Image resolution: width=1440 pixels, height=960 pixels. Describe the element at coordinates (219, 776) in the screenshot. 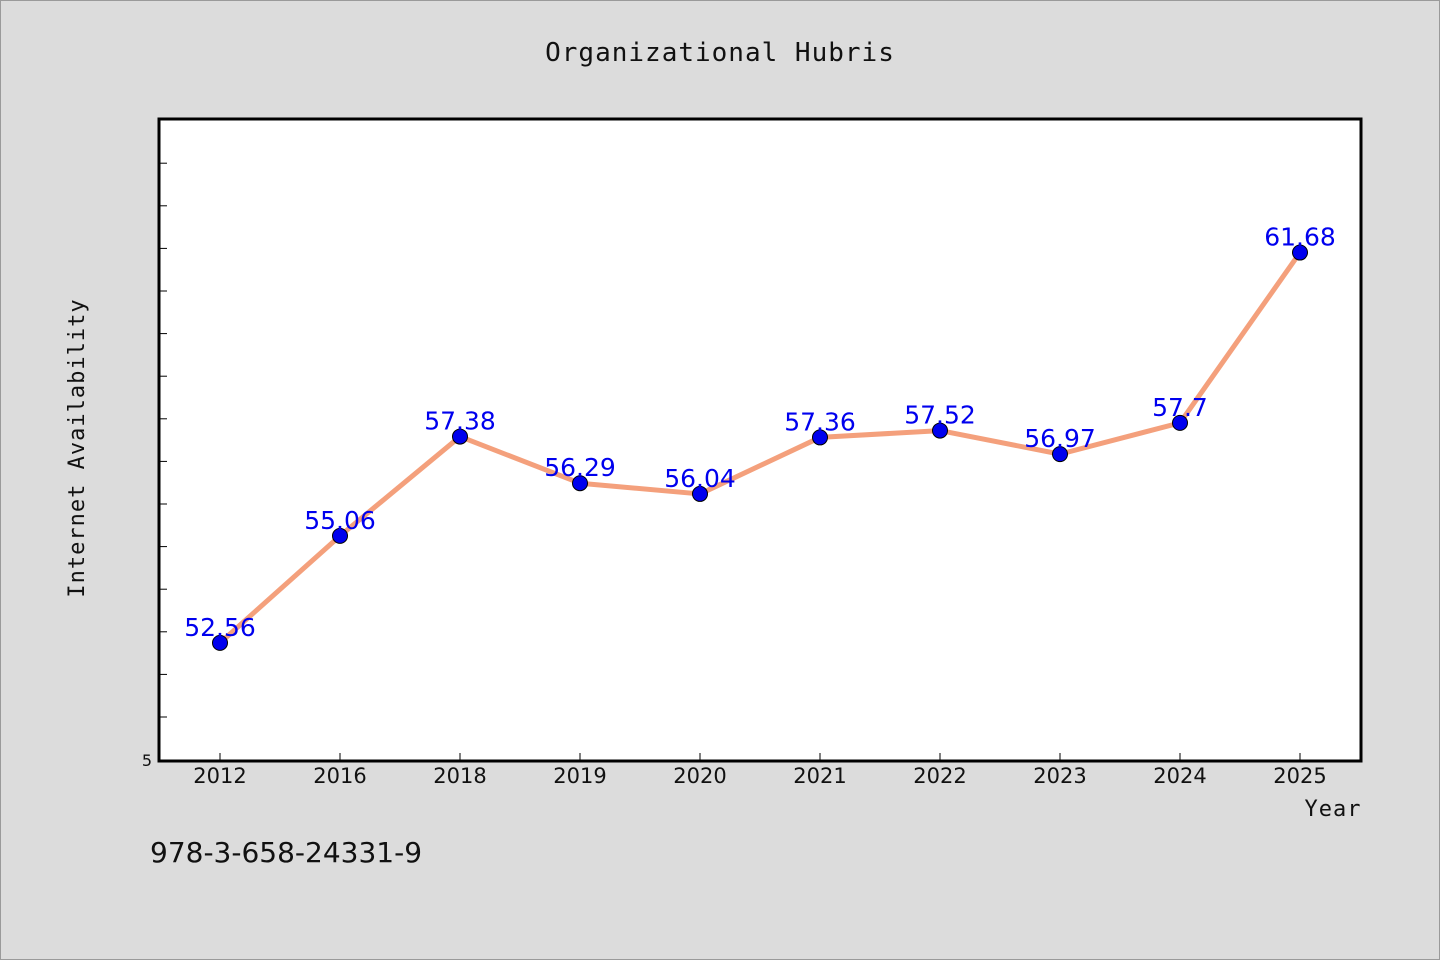

I see `x-tick-label: 2012` at that location.